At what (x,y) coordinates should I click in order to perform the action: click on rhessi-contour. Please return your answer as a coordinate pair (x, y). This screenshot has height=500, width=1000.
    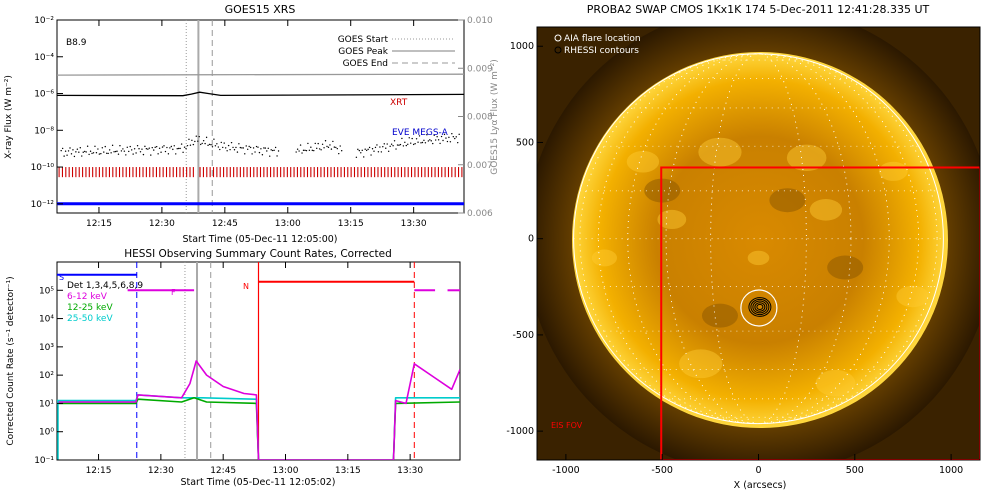
    Looking at the image, I should click on (760, 307).